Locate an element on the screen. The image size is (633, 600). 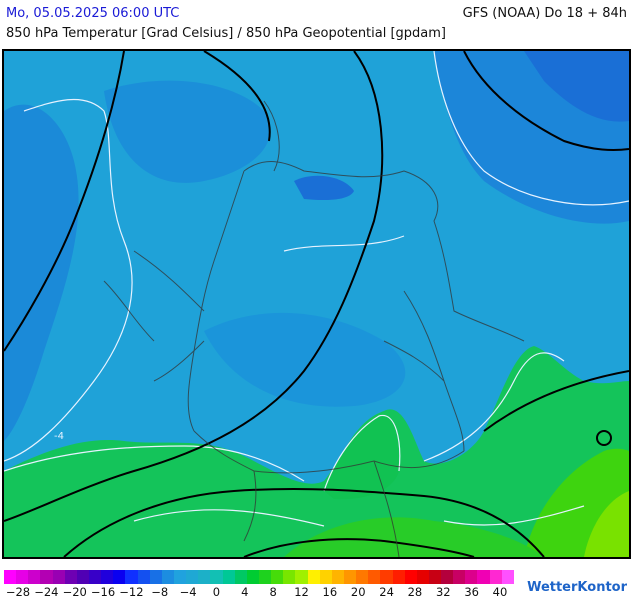
legend-label: 8 is located at coordinates (273, 592).